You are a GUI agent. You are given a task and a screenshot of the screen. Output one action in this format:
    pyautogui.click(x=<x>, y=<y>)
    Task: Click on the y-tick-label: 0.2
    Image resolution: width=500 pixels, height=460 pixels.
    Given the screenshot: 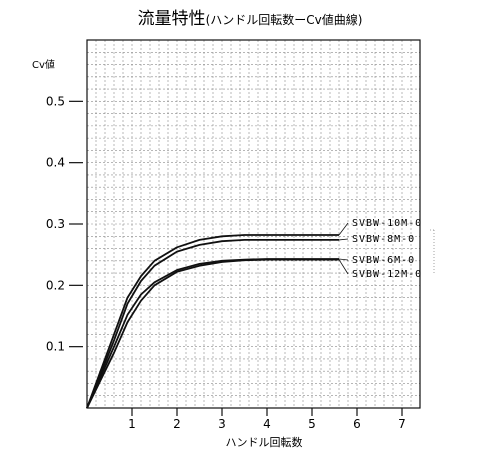 What is the action you would take?
    pyautogui.click(x=55, y=285)
    